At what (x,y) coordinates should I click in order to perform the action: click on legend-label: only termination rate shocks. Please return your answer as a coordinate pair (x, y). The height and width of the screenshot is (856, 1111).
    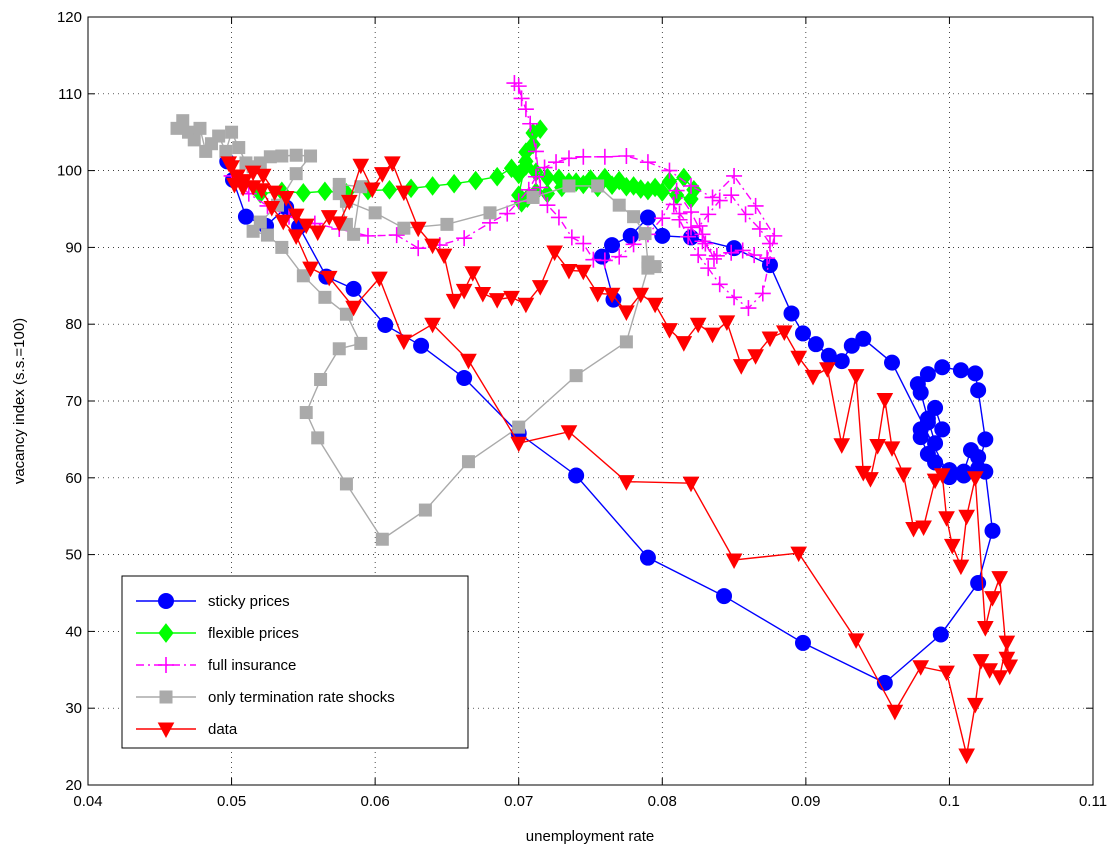
    Looking at the image, I should click on (301, 697).